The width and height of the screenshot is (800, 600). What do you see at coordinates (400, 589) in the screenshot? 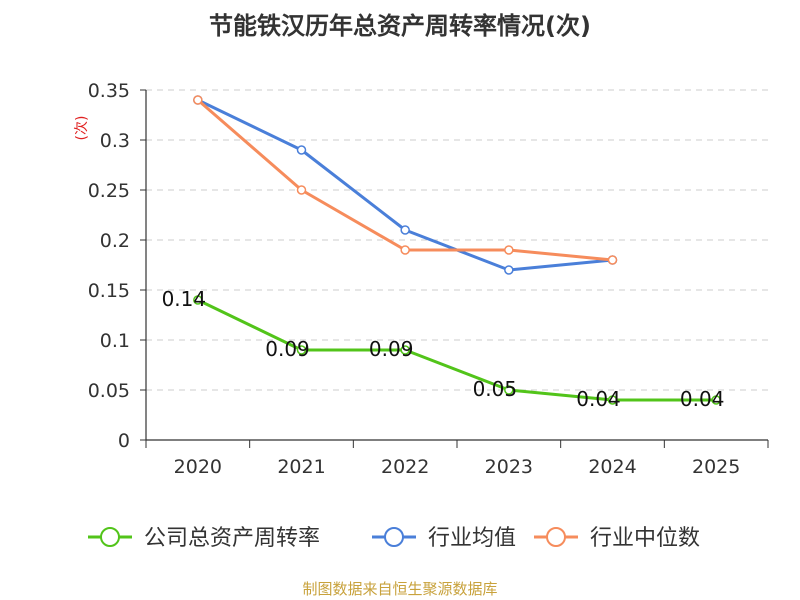
I see `source-note: 制图数据来自恒生聚源数据库` at bounding box center [400, 589].